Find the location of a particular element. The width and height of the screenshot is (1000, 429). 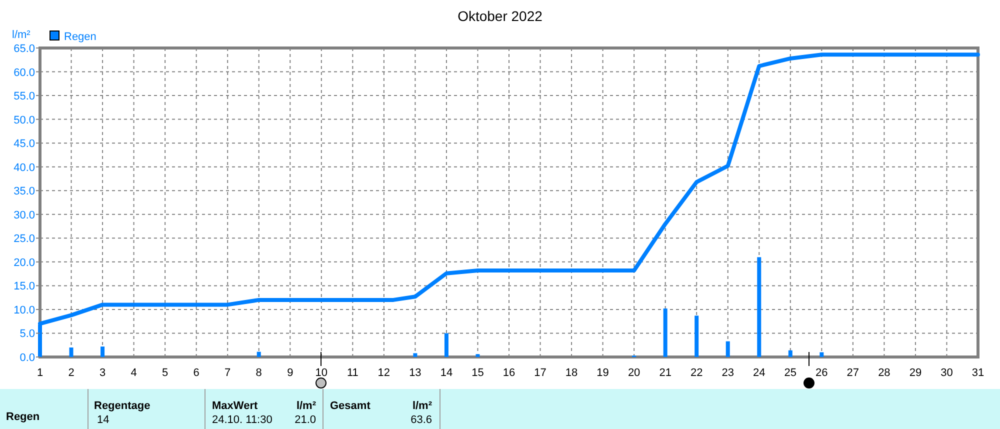

text: Regen is located at coordinates (23, 417).